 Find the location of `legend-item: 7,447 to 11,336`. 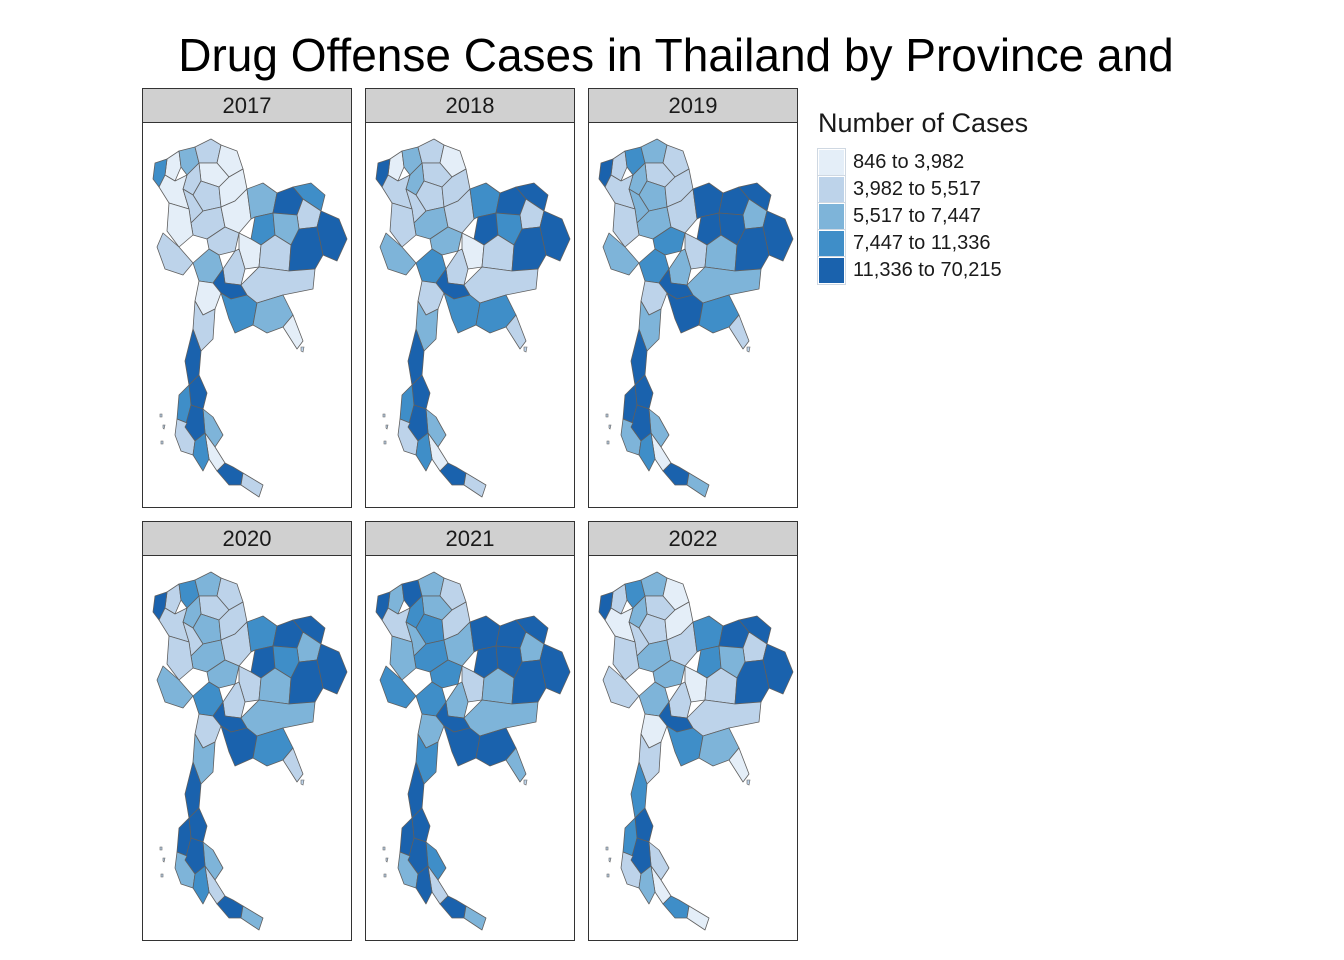

legend-item: 7,447 to 11,336 is located at coordinates (922, 243).